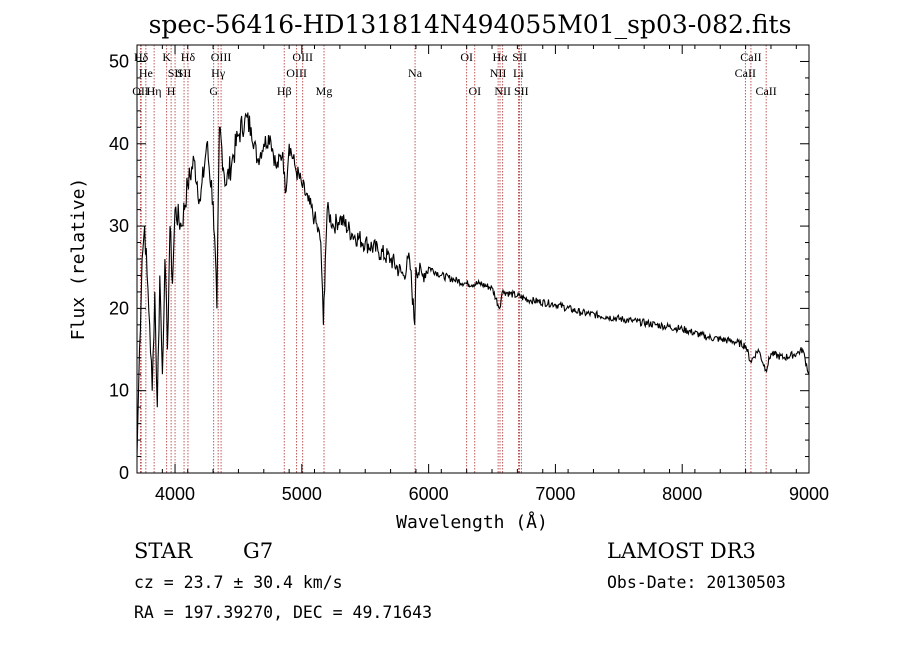 This screenshot has height=649, width=900. I want to click on x-tick-label: 4000, so click(175, 494).